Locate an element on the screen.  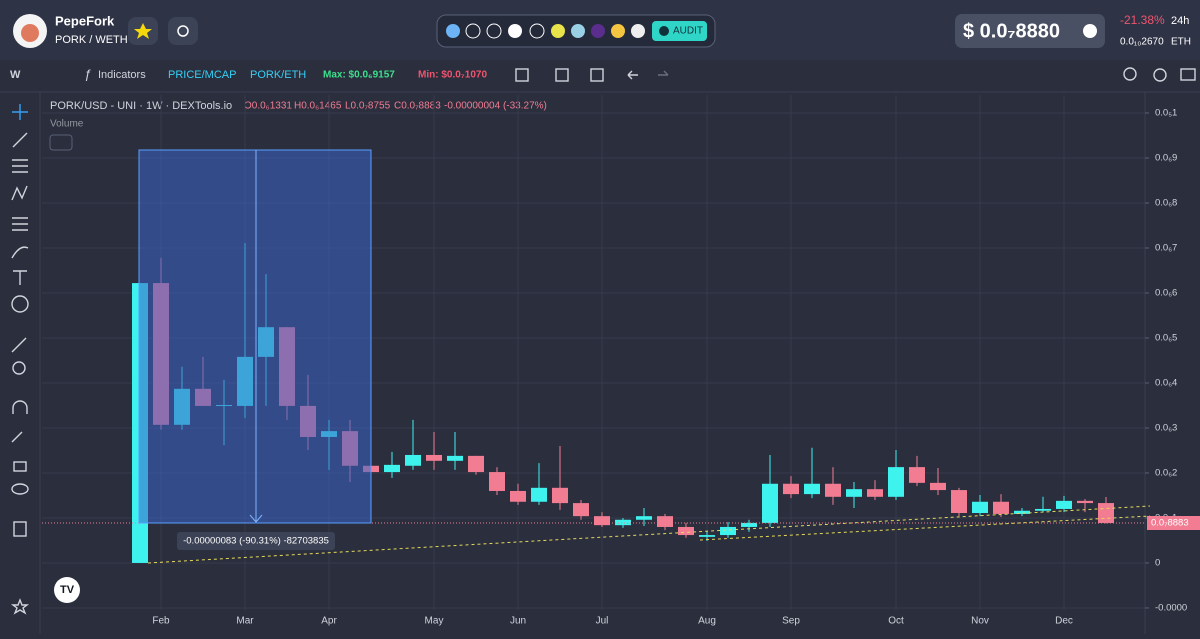
candle-icon is located at coordinates (562, 75).